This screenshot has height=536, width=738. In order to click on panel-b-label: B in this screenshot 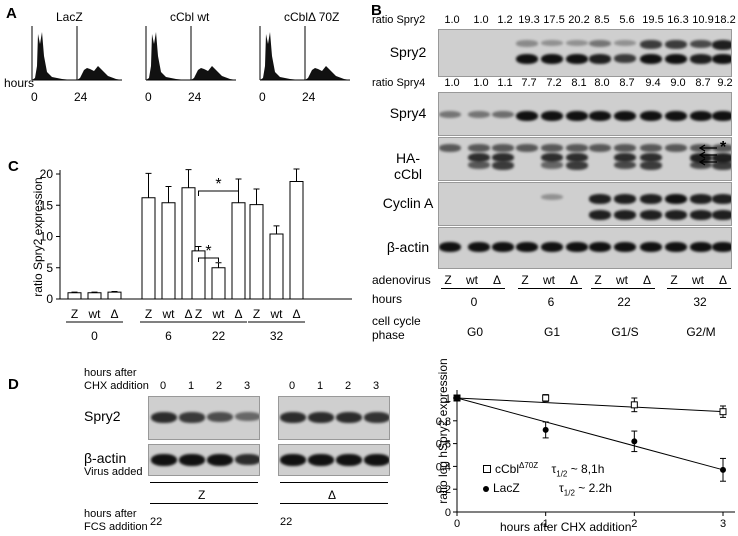, I will do `click(376, 10)`.